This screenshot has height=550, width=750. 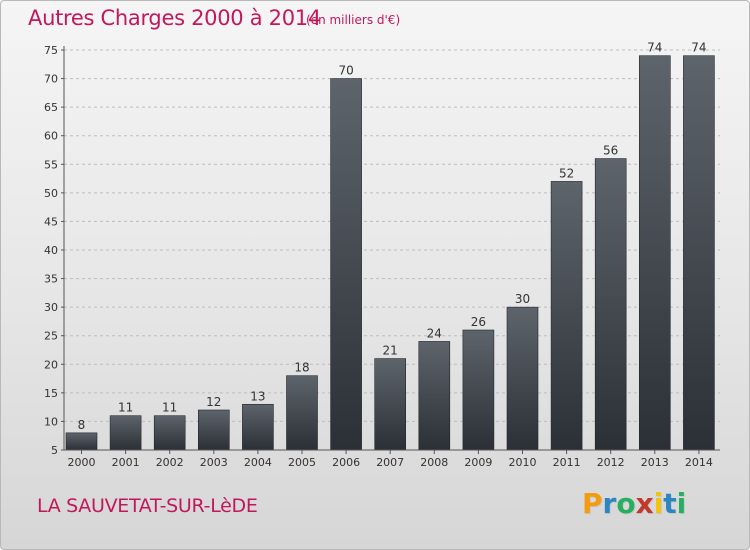 What do you see at coordinates (170, 462) in the screenshot?
I see `x-tick-label: 2002` at bounding box center [170, 462].